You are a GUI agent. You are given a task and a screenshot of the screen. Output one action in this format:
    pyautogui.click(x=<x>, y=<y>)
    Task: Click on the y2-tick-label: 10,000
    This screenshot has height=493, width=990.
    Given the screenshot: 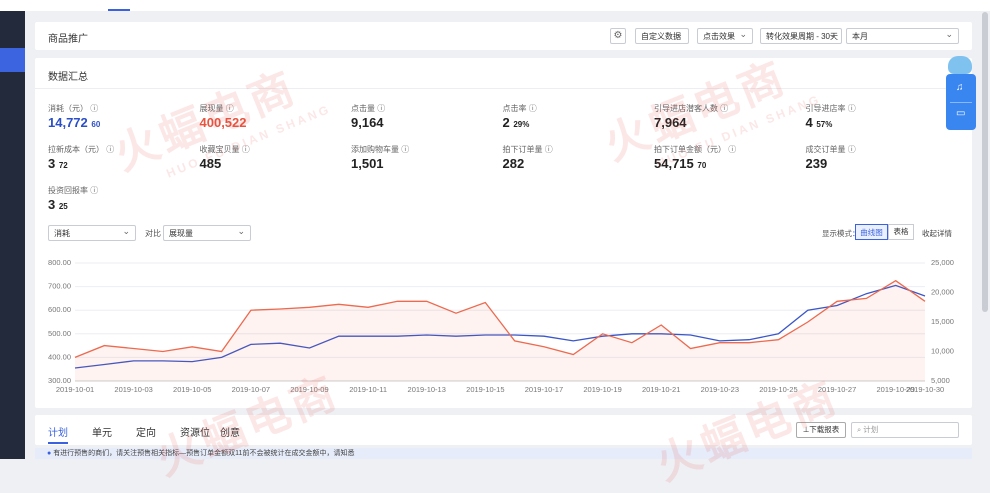 What is the action you would take?
    pyautogui.click(x=942, y=350)
    